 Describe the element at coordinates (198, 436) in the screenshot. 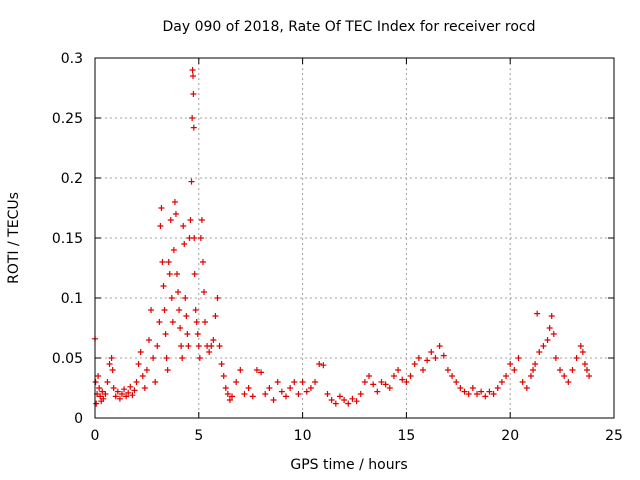

I see `x-tick-label: 5` at that location.